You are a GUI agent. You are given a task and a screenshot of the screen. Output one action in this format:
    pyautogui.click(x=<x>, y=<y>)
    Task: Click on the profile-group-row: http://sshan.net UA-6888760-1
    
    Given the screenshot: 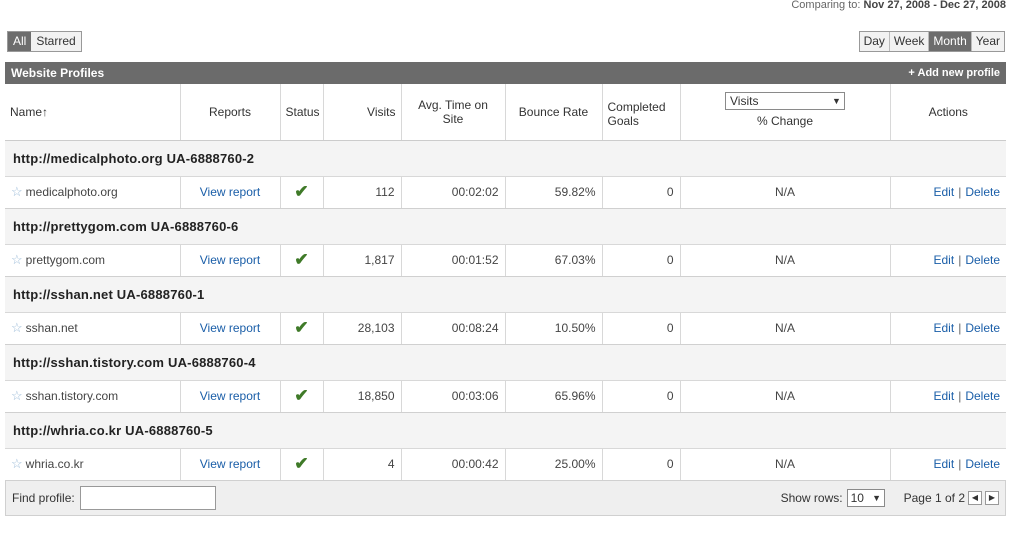 What is the action you would take?
    pyautogui.click(x=505, y=294)
    